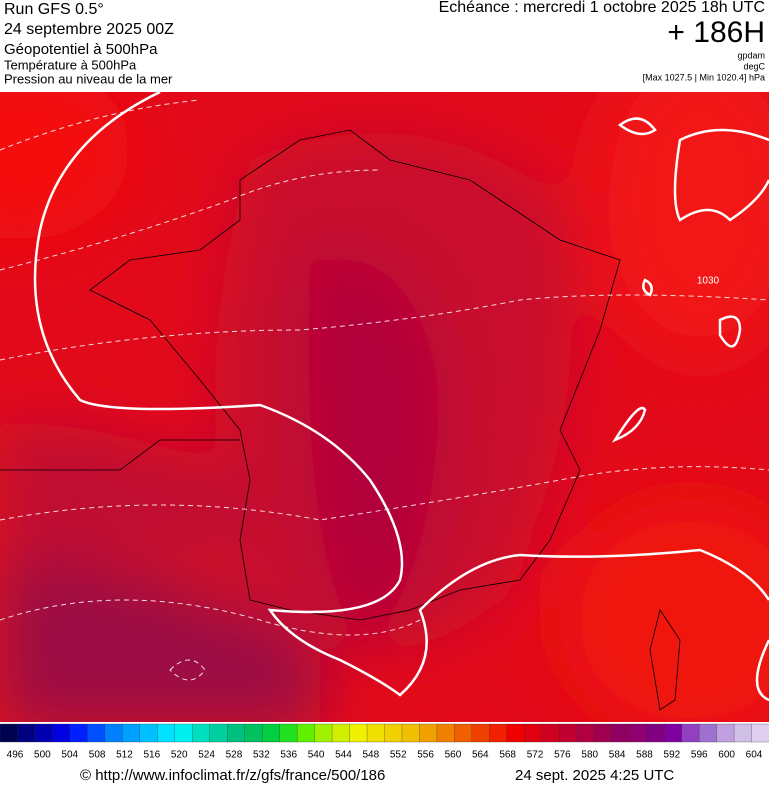 This screenshot has width=769, height=791. I want to click on colorbar-label: 500, so click(42, 755).